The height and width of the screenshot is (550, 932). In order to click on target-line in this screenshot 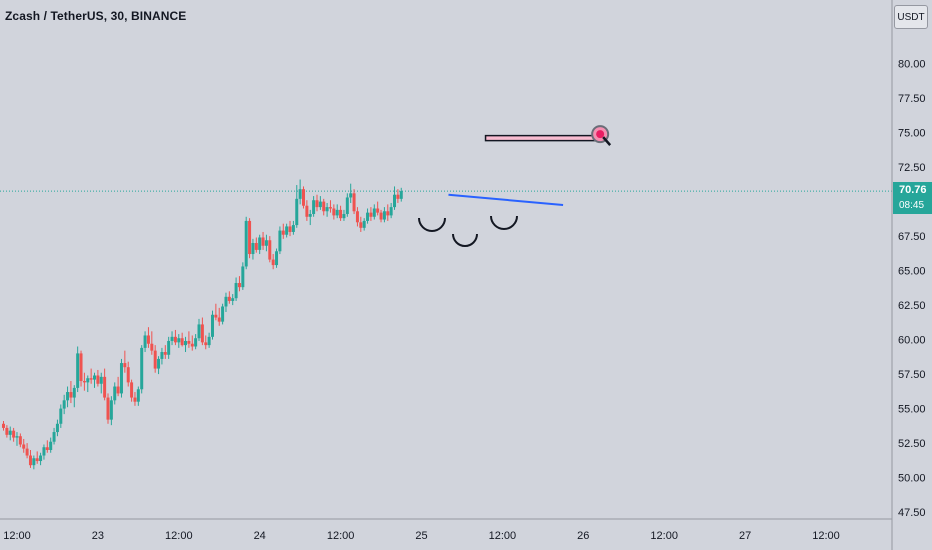, I will do `click(541, 138)`.